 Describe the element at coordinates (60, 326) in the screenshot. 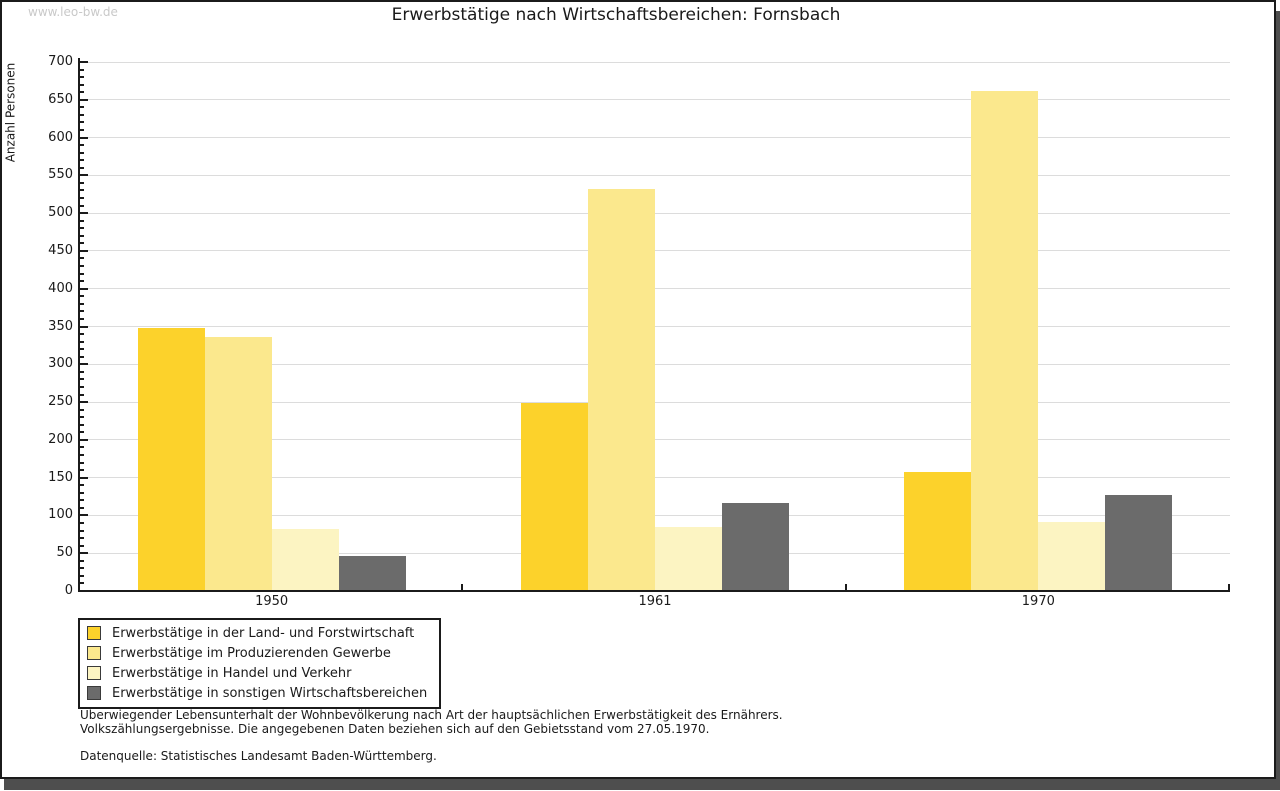

I see `y-tick-label: 350` at that location.